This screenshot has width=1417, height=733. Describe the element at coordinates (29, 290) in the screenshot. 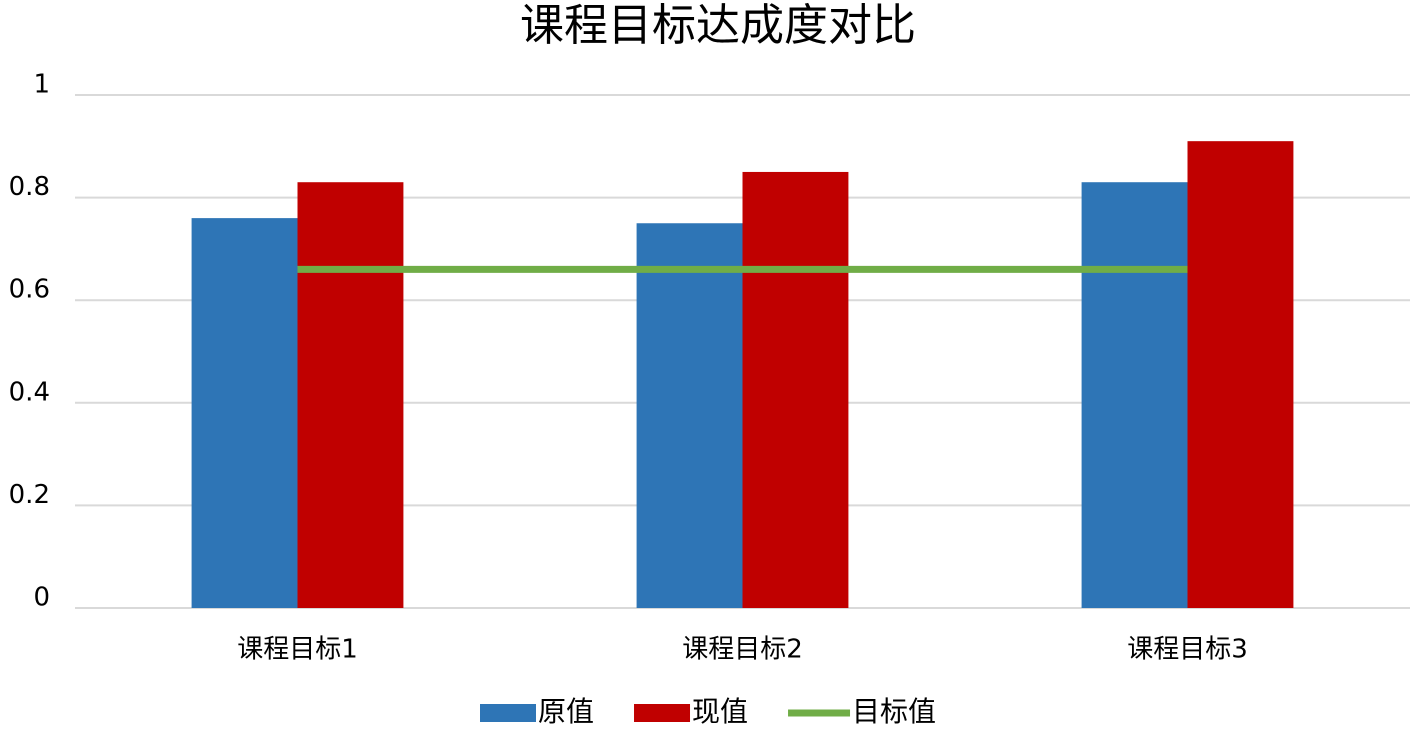

I see `y-tick-label: 0.6` at that location.